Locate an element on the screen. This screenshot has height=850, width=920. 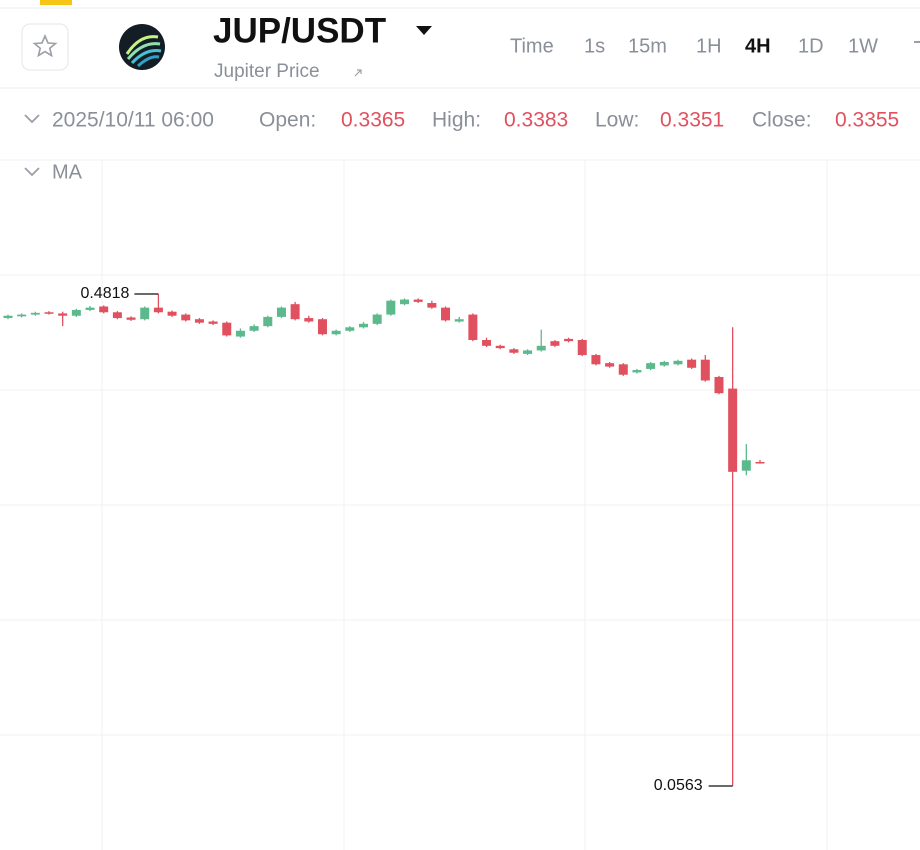
interval-tab: 4H is located at coordinates (758, 46).